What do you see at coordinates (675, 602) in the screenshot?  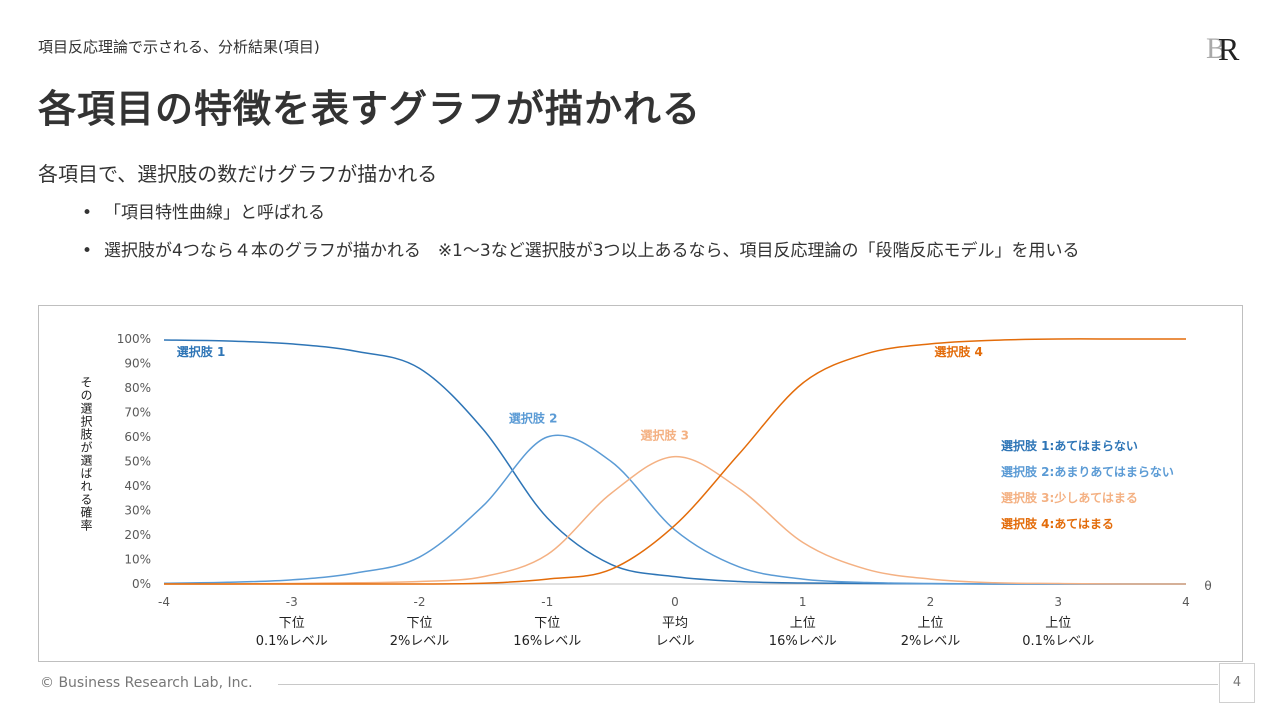 I see `x-tick-label: 0` at bounding box center [675, 602].